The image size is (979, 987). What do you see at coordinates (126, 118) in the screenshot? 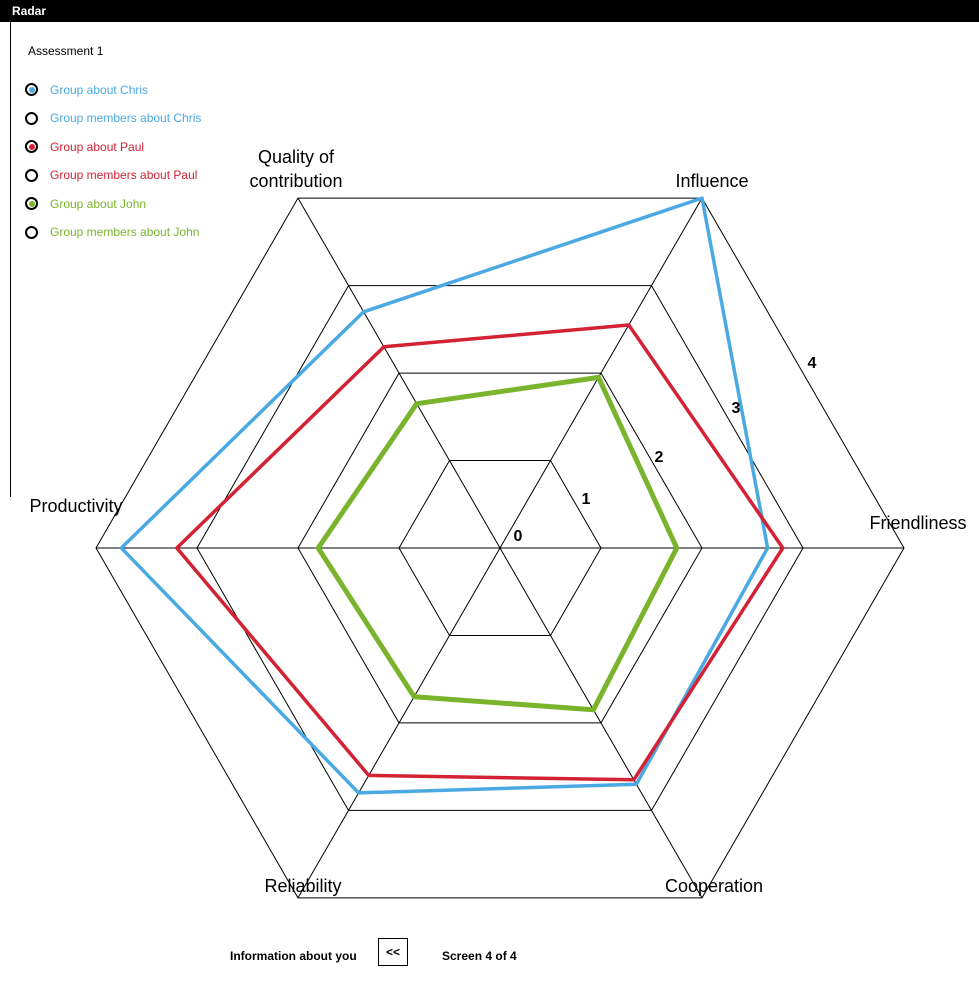
I see `legend-label: Group members about Chris` at bounding box center [126, 118].